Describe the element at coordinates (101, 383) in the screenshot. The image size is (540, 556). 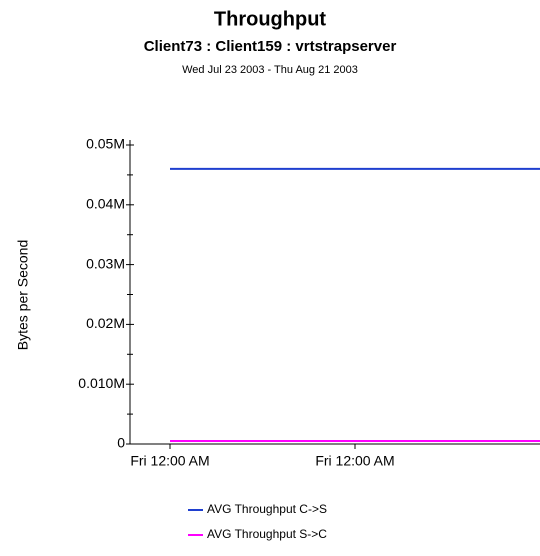
I see `y-tick-label: 0.010M` at that location.